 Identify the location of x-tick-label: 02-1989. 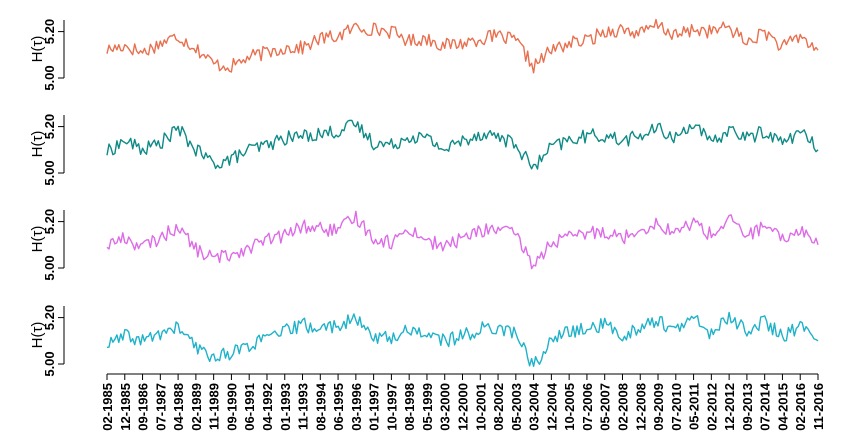
(196, 407).